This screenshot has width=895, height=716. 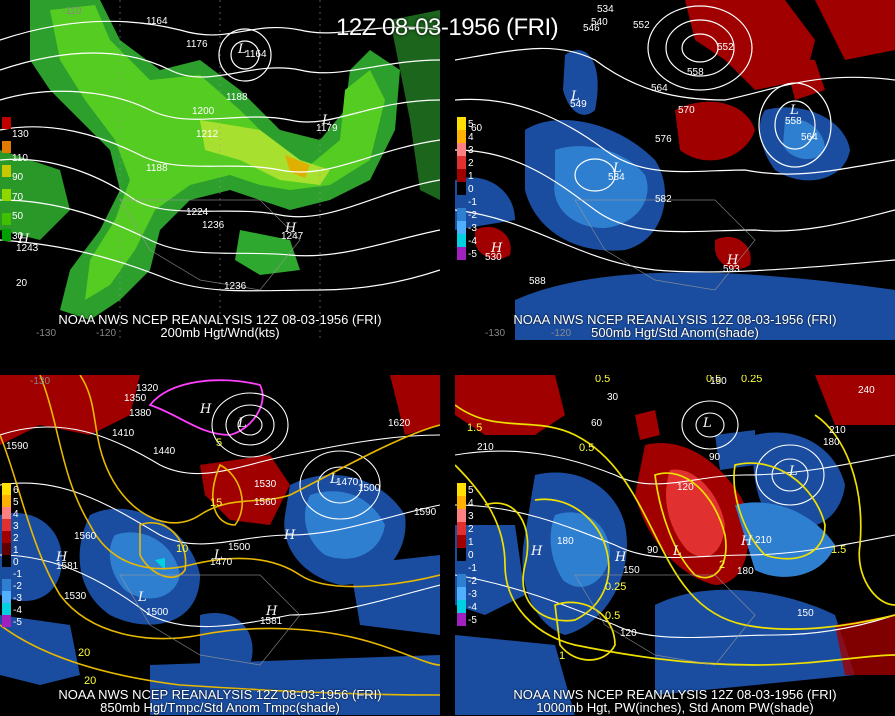 I want to click on contour-label: 180, so click(x=831, y=442).